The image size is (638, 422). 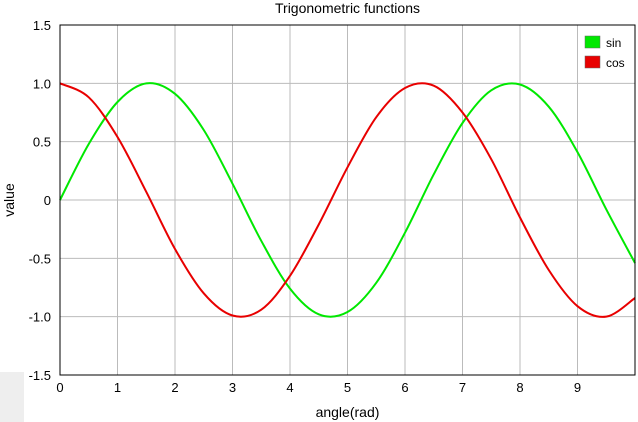 I want to click on y-tick-label: 1.5, so click(x=42, y=25).